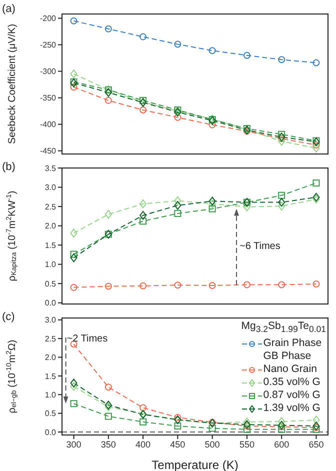 This screenshot has width=336, height=471. Describe the element at coordinates (287, 357) in the screenshot. I see `annotation: GB Phase` at that location.